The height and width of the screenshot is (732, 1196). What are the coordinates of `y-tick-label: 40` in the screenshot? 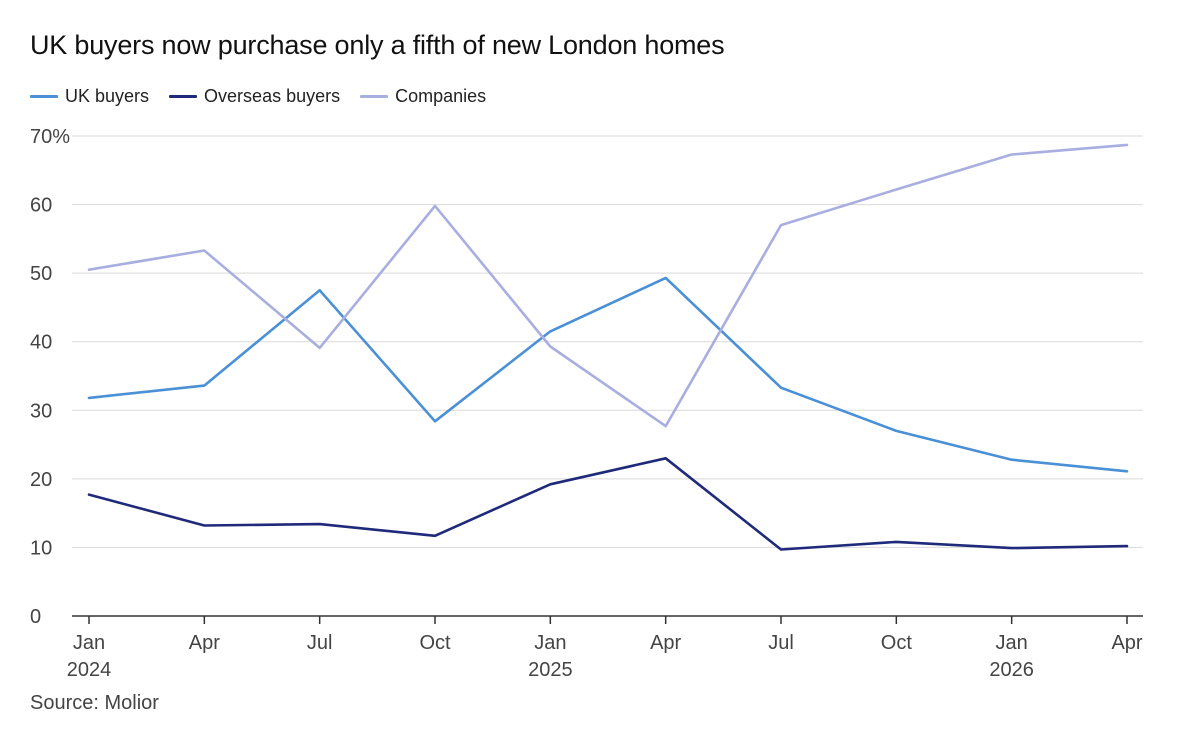 It's located at (41, 343).